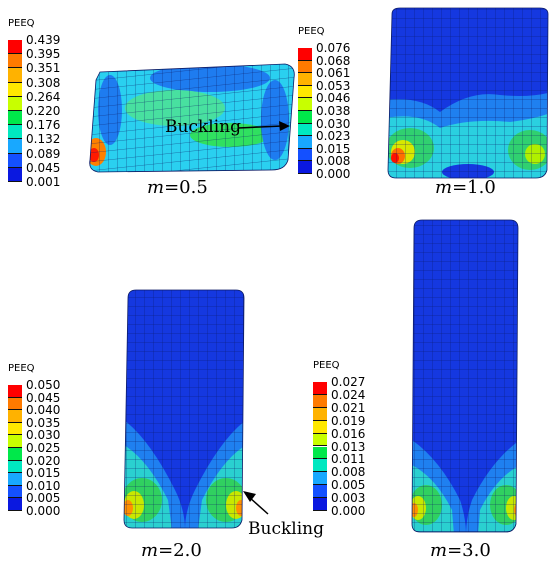 This screenshot has width=550, height=563. Describe the element at coordinates (348, 459) in the screenshot. I see `legend-tick-label: 0.011` at that location.